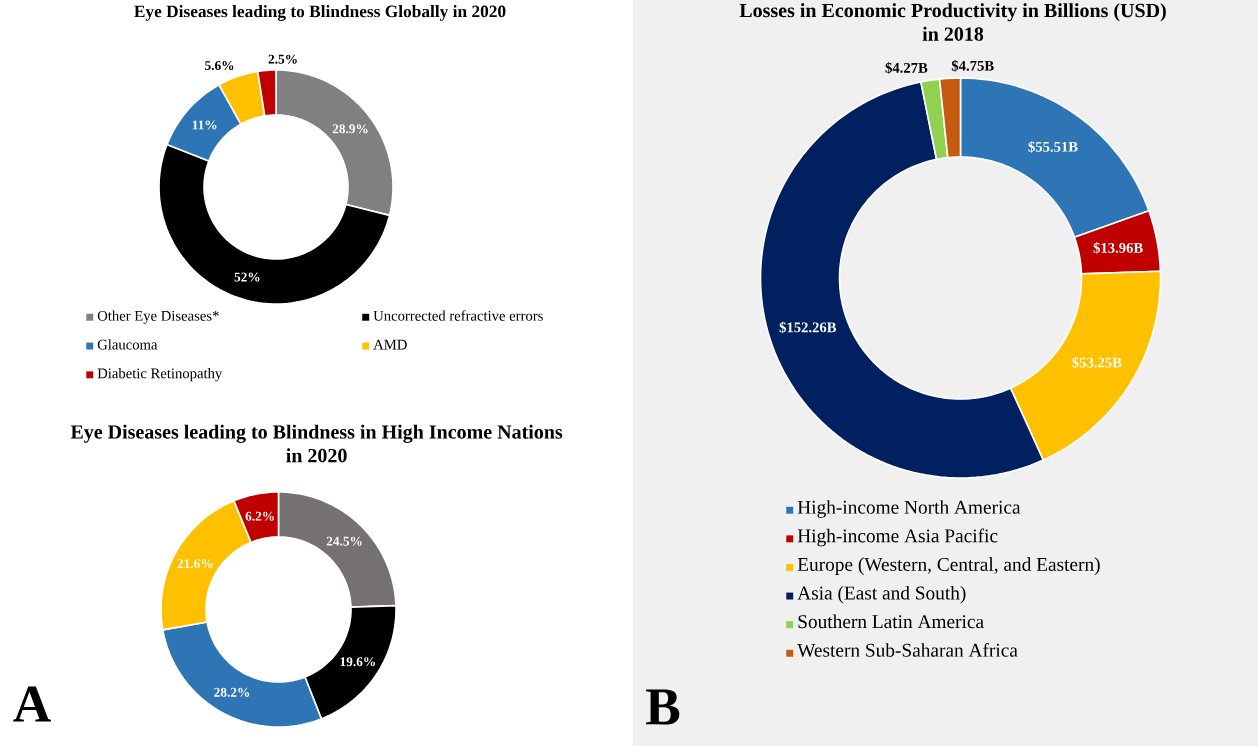 The width and height of the screenshot is (1258, 746). What do you see at coordinates (357, 662) in the screenshot?
I see `data-label: 19.6%` at bounding box center [357, 662].